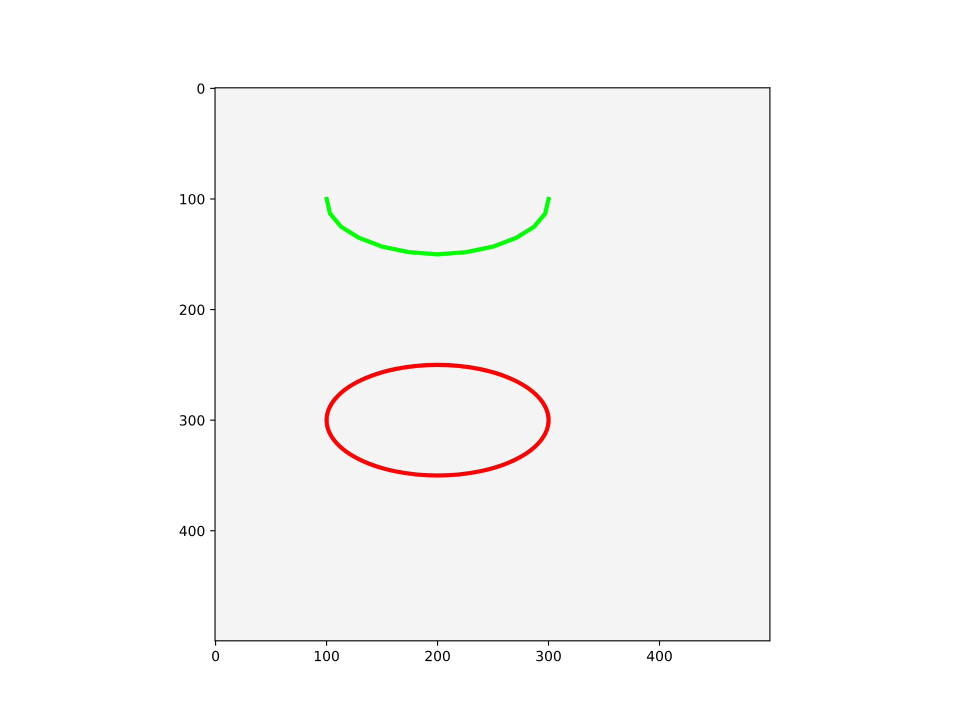  What do you see at coordinates (192, 310) in the screenshot?
I see `y-tick-label: 200` at bounding box center [192, 310].